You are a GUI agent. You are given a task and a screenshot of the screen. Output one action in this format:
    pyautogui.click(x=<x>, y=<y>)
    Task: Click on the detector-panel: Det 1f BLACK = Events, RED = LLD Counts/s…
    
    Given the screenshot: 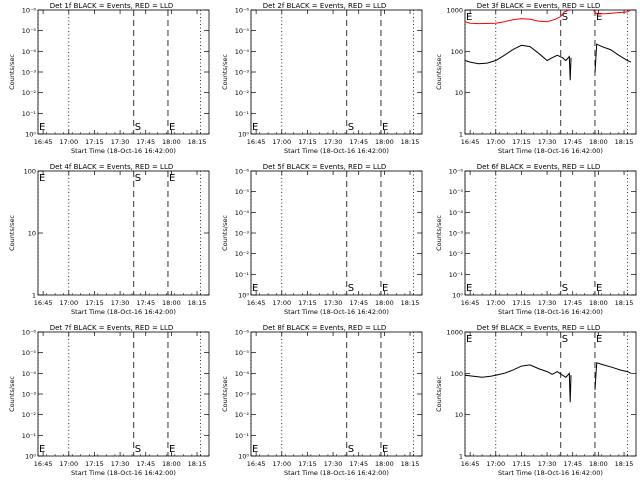 What is the action you would take?
    pyautogui.click(x=109, y=78)
    